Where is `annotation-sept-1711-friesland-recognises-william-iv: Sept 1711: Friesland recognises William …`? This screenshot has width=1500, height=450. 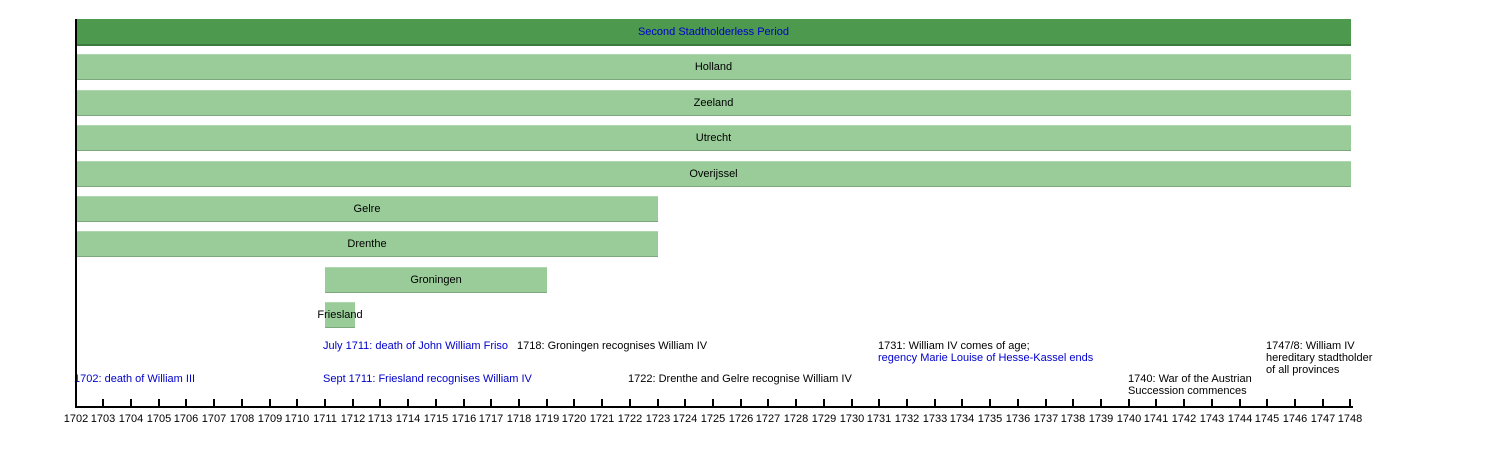
annotation-sept-1711-friesland-recognises-william-iv: Sept 1711: Friesland recognises William … is located at coordinates (427, 379).